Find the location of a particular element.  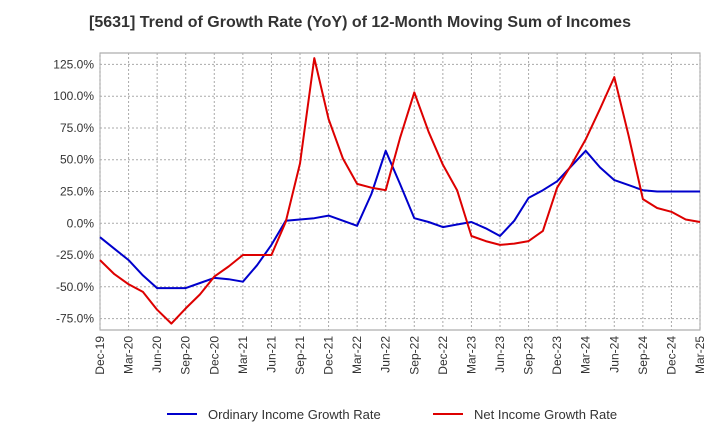

legend-label-ordinary: Ordinary Income Growth Rate is located at coordinates (294, 414).